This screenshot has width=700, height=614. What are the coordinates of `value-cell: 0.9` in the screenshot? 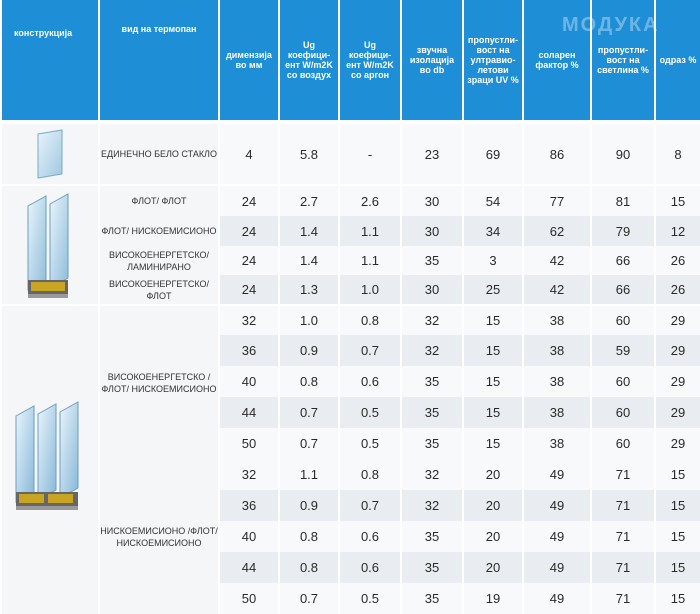 It's located at (309, 350).